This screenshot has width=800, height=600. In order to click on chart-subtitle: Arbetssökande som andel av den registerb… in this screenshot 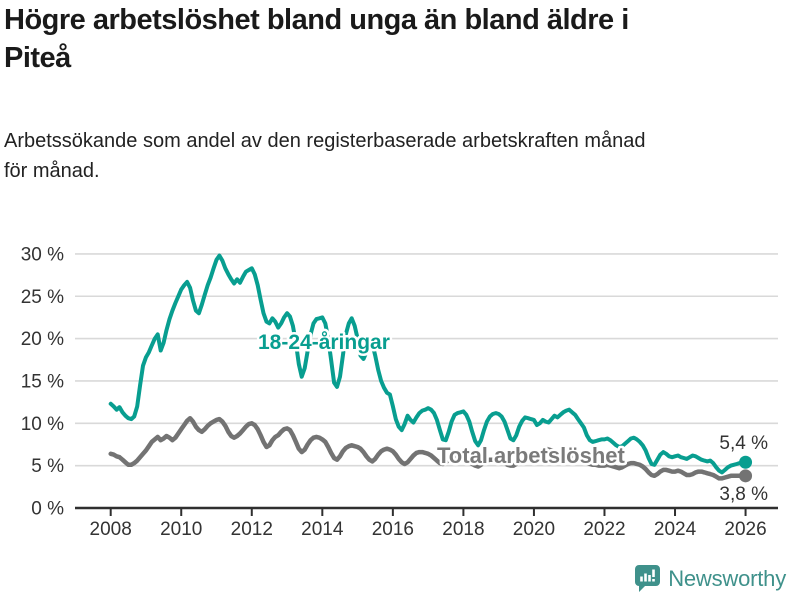, I will do `click(400, 156)`.